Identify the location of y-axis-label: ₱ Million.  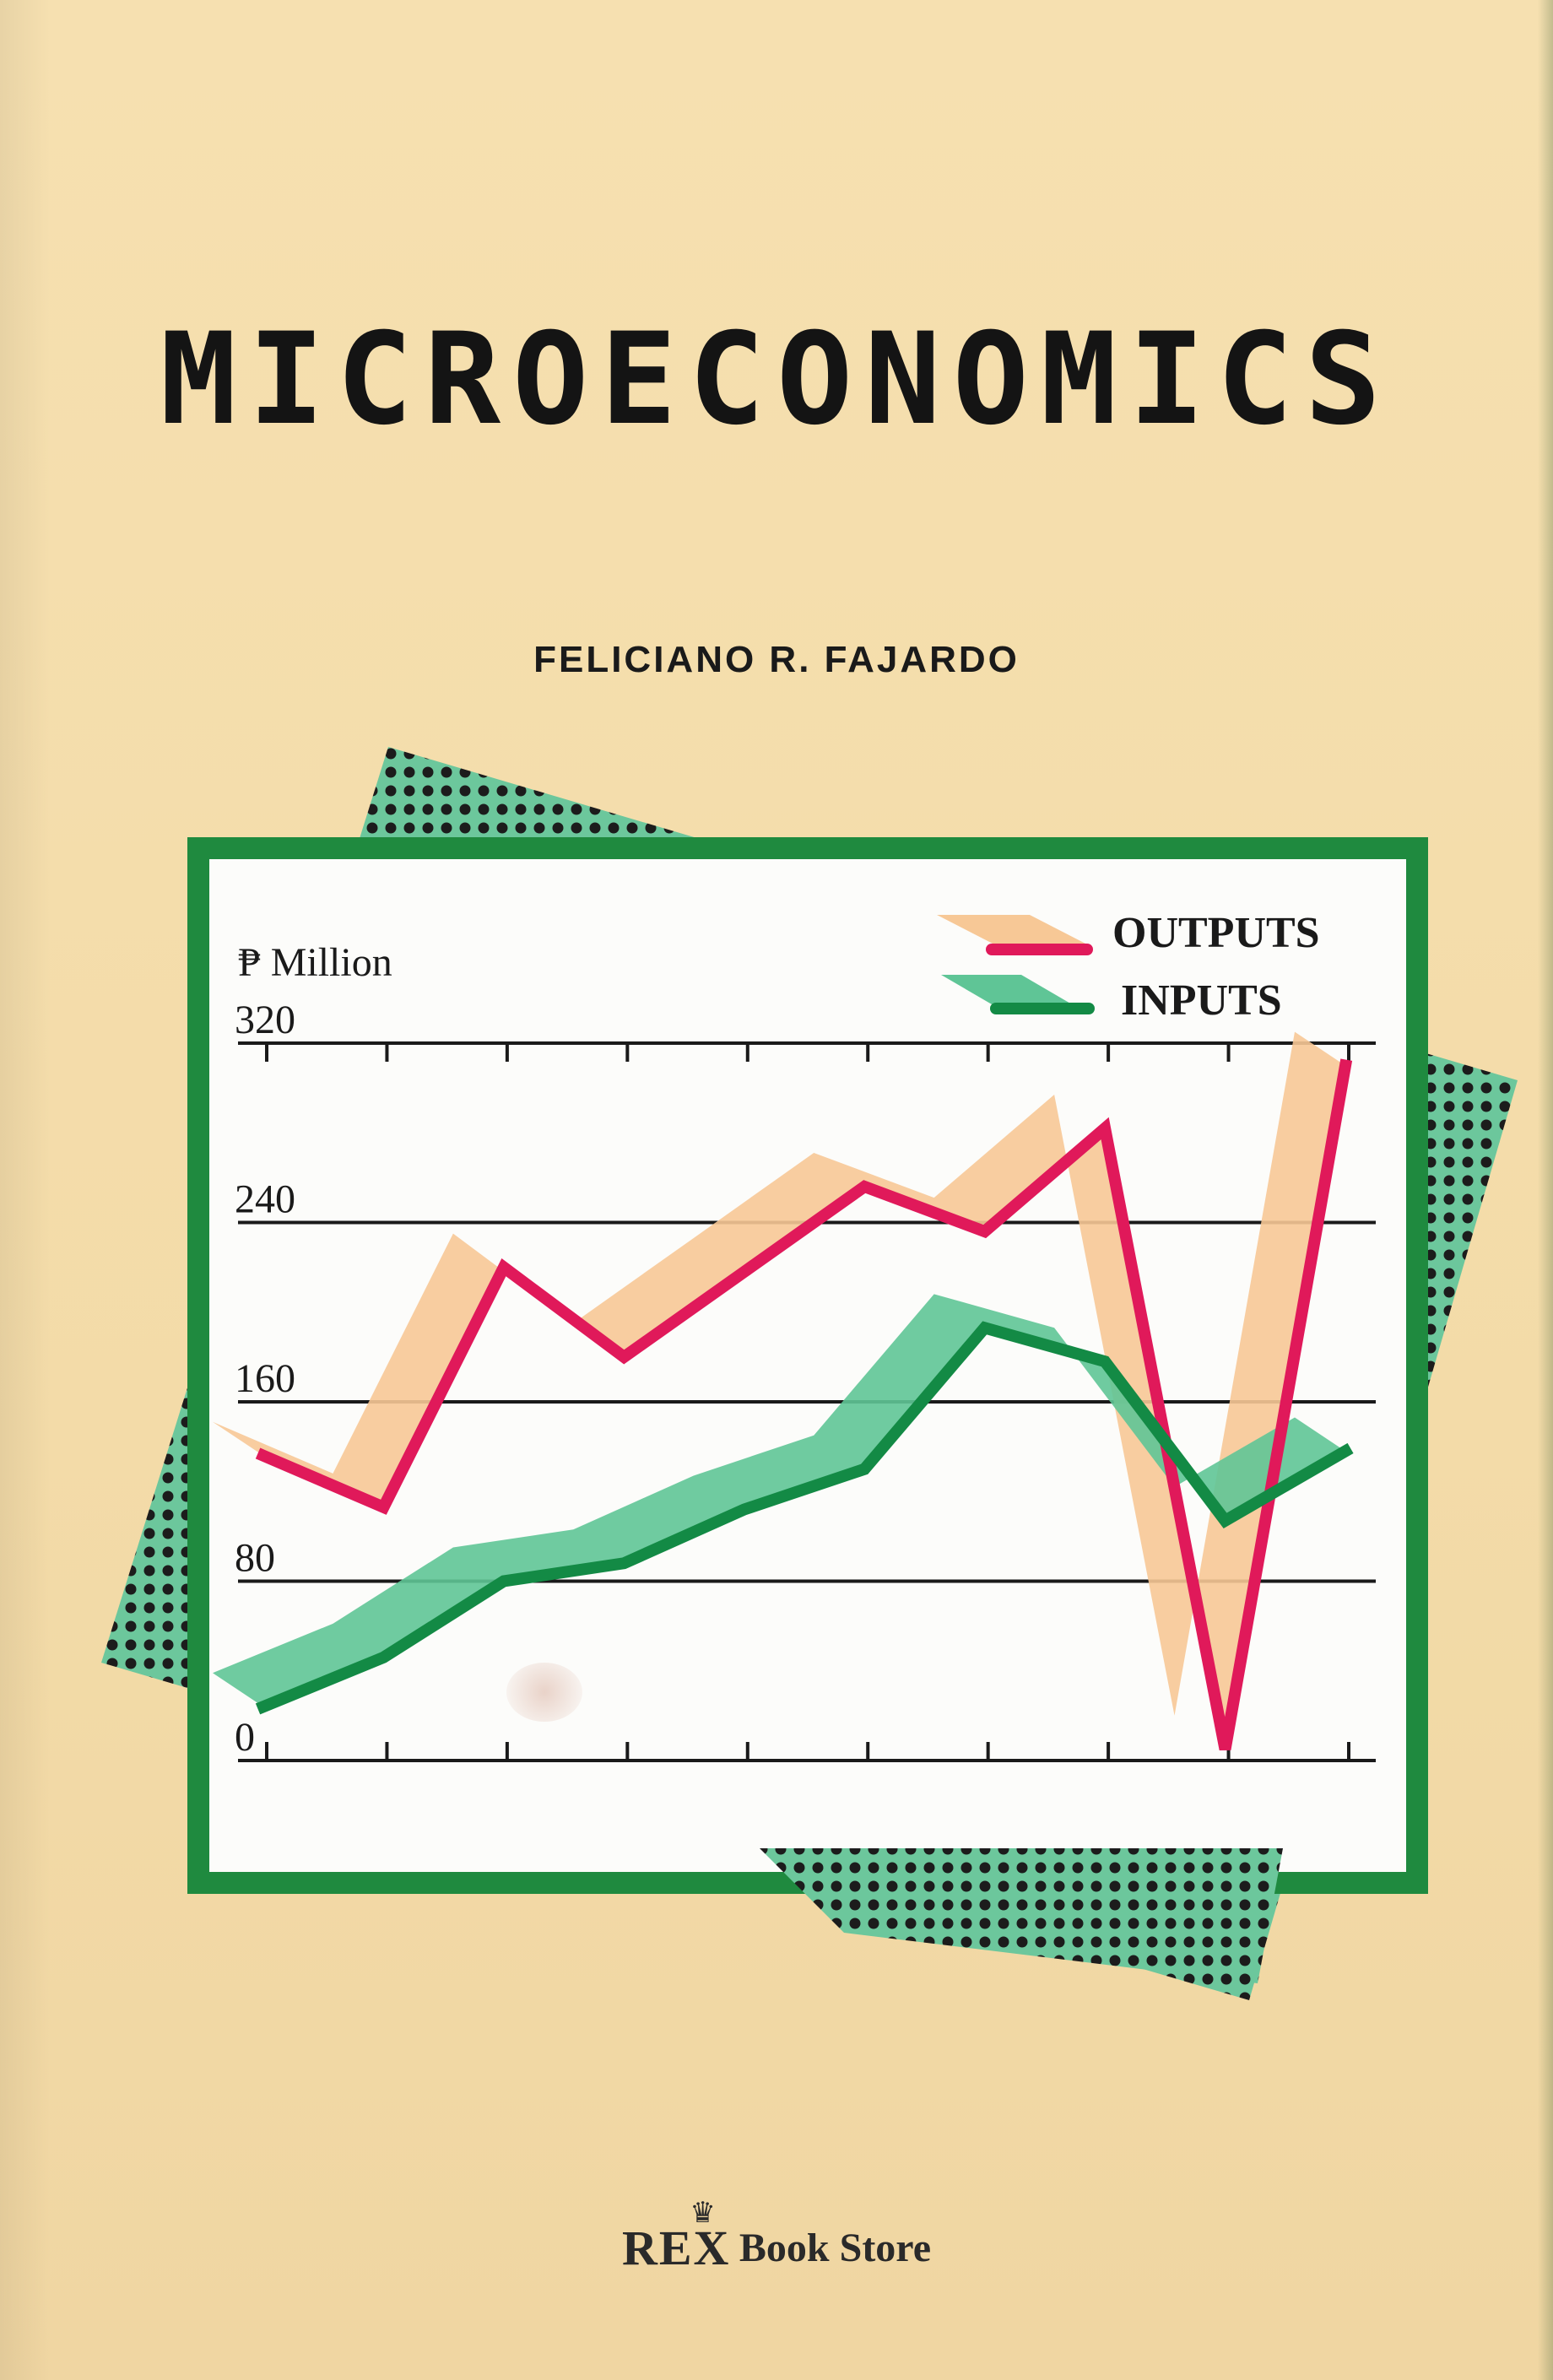
(315, 962).